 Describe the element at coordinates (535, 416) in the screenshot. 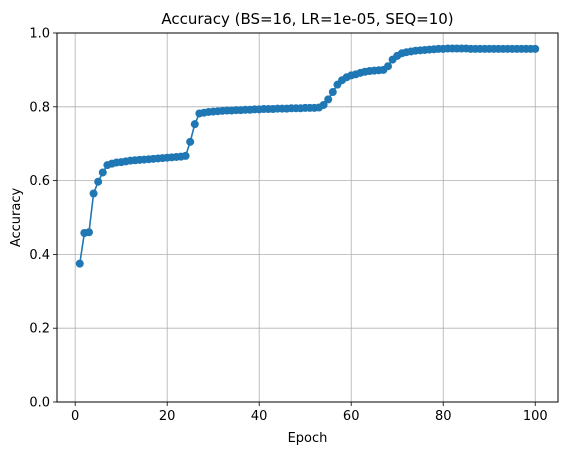

I see `x-tick-label: 100` at that location.